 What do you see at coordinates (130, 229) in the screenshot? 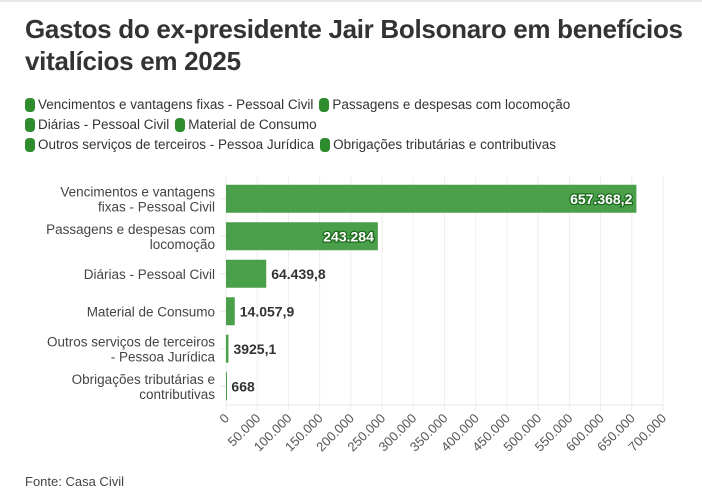
I see `category-label: Passagens e despesas com` at bounding box center [130, 229].